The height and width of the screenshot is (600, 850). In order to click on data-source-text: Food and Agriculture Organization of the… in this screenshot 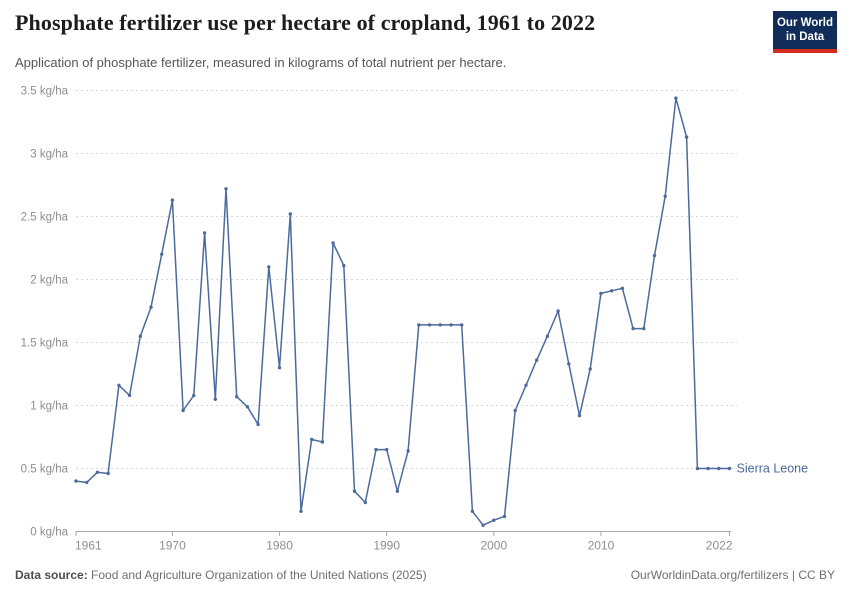, I will do `click(257, 575)`.